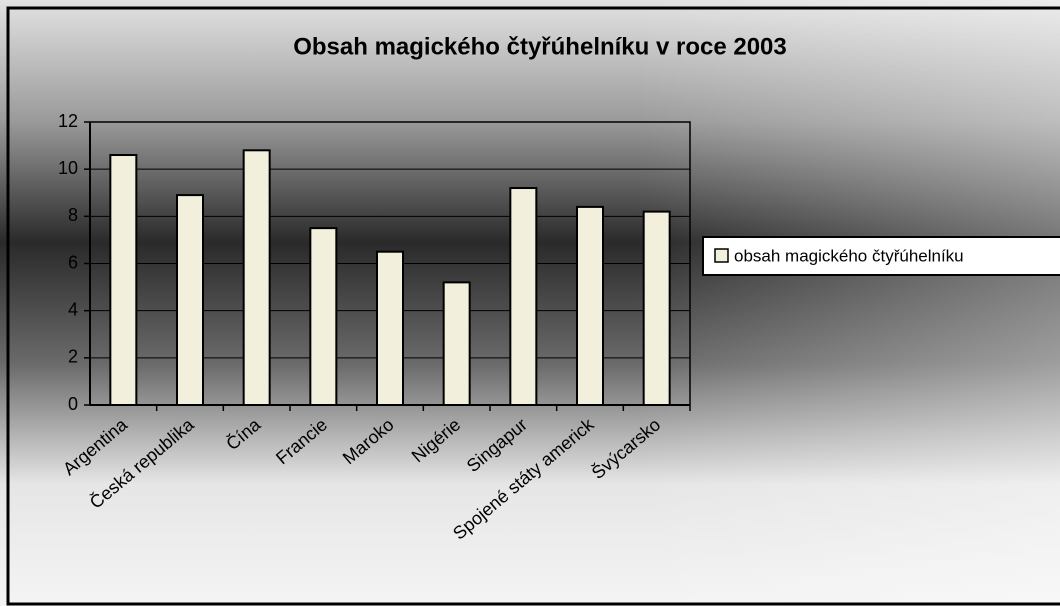 This screenshot has width=1060, height=606. I want to click on y-tick-label: 8, so click(73, 215).